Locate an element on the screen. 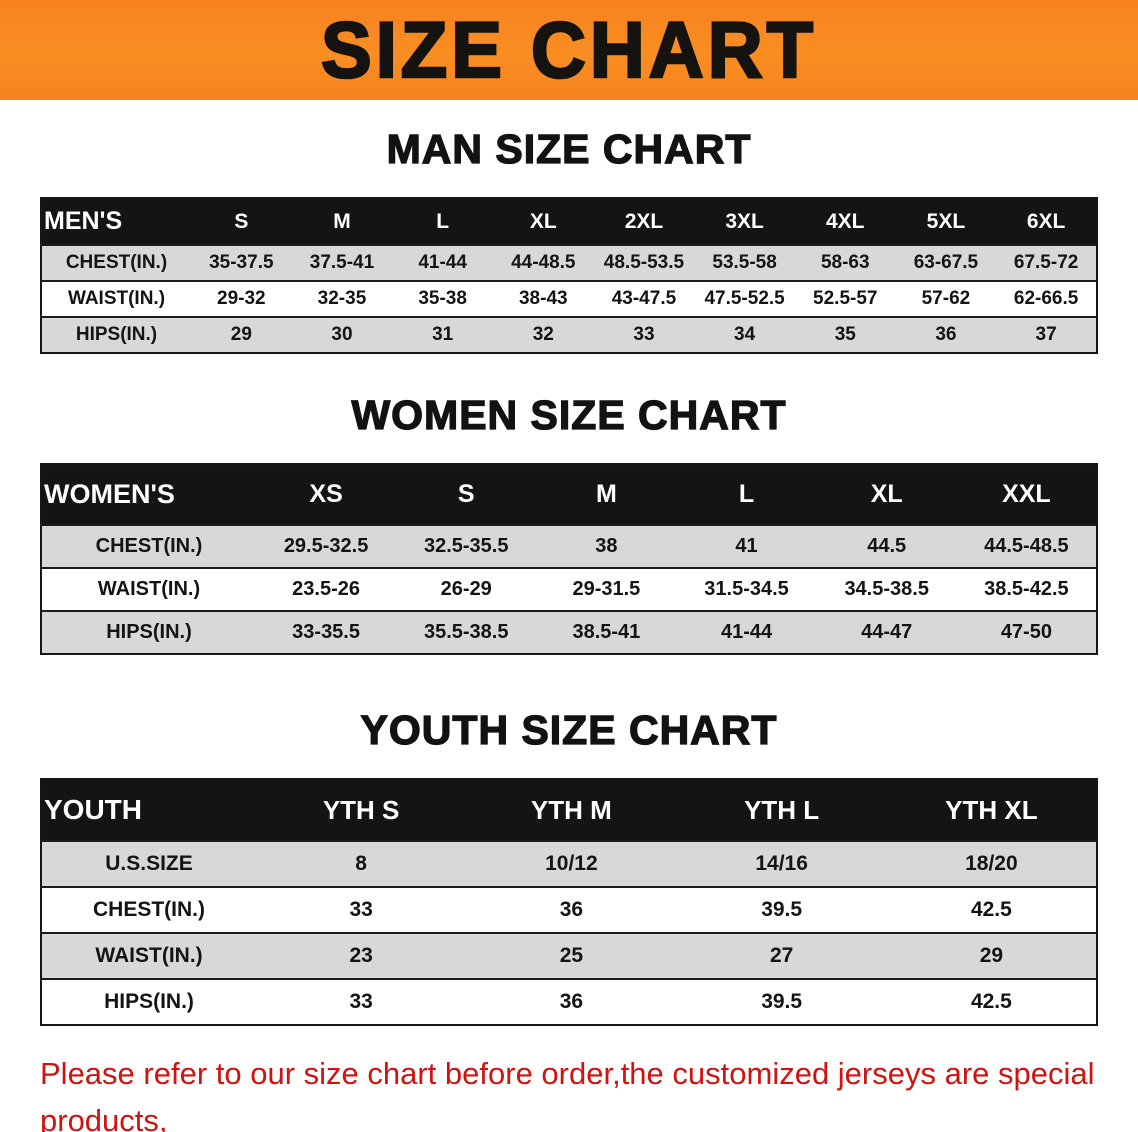 The width and height of the screenshot is (1138, 1132). man-size-header-2xl: 2XL is located at coordinates (644, 221).